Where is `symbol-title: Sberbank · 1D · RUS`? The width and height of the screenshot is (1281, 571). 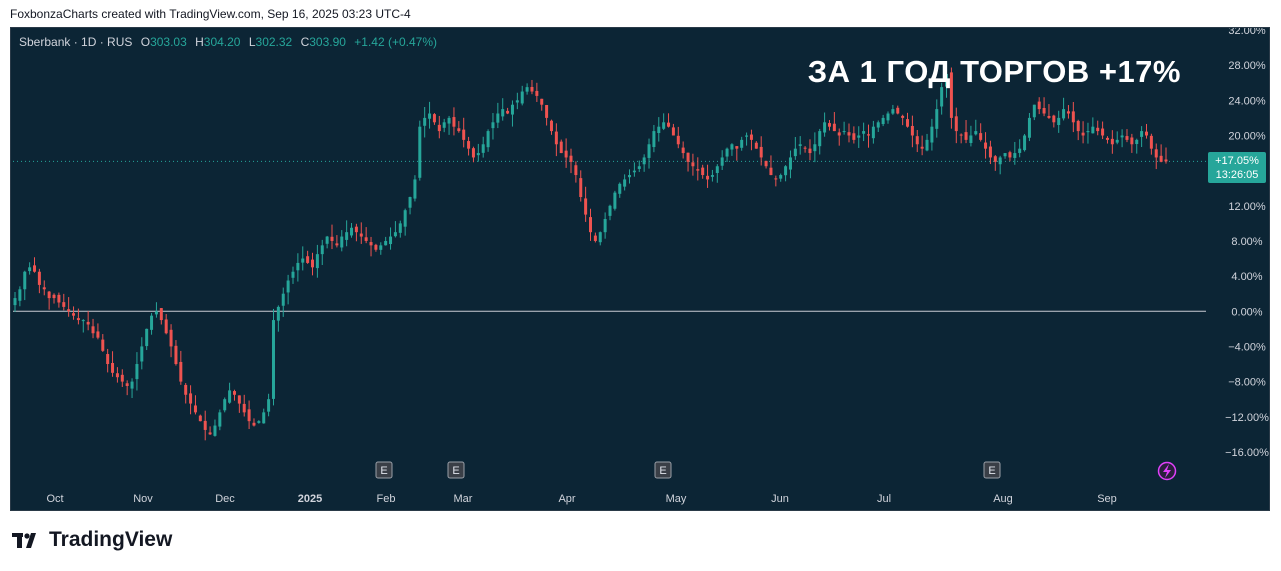 symbol-title: Sberbank · 1D · RUS is located at coordinates (76, 42).